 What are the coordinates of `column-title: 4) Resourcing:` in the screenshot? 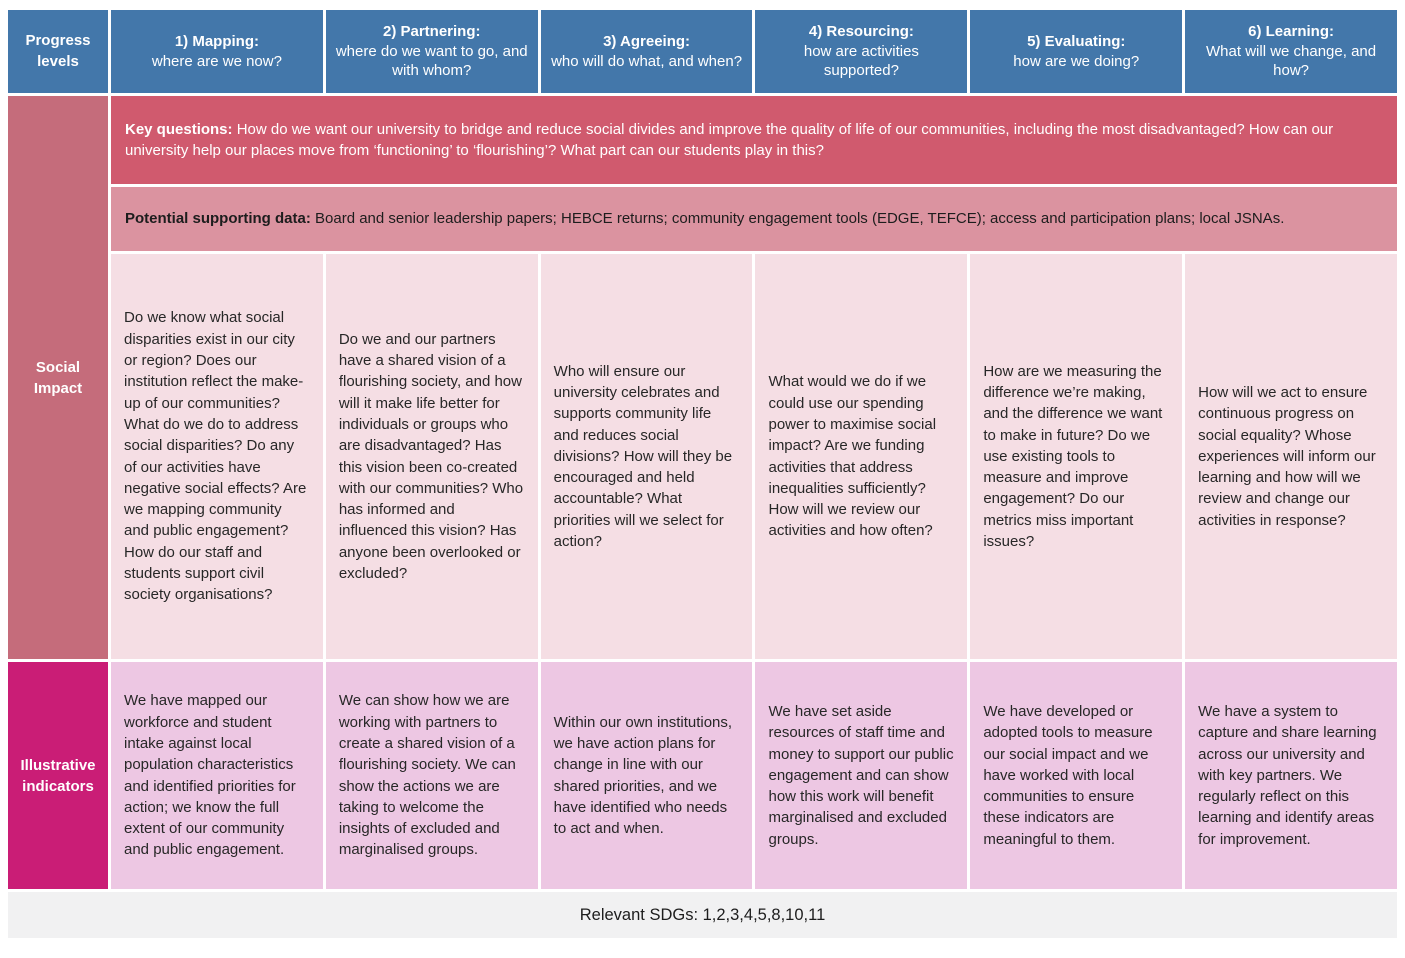 It's located at (861, 31).